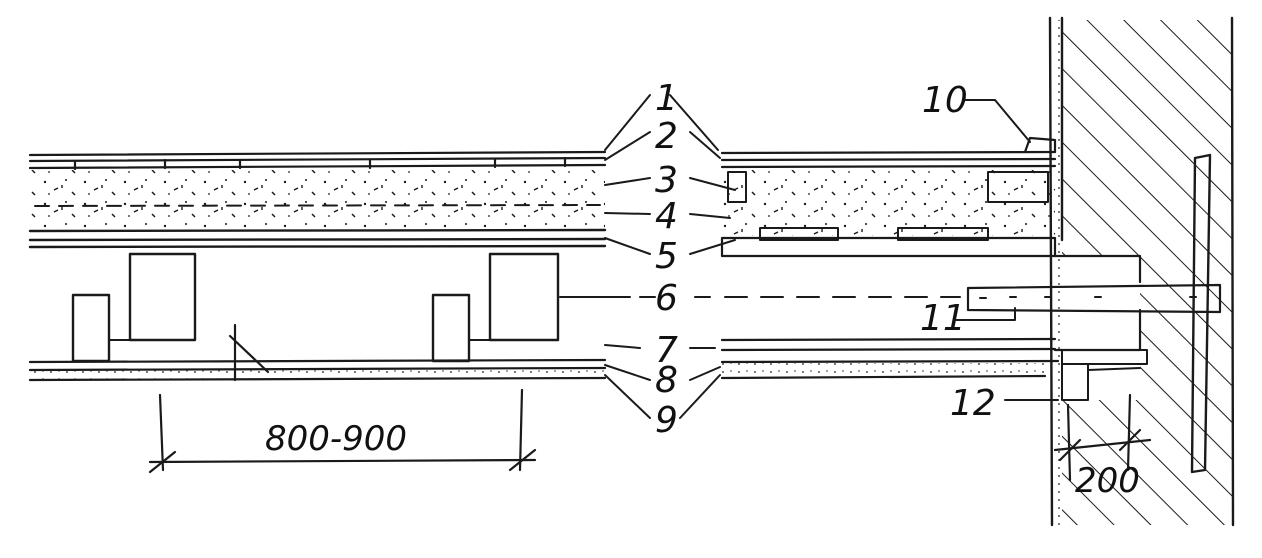  What do you see at coordinates (945, 100) in the screenshot?
I see `callout-10: 10` at bounding box center [945, 100].